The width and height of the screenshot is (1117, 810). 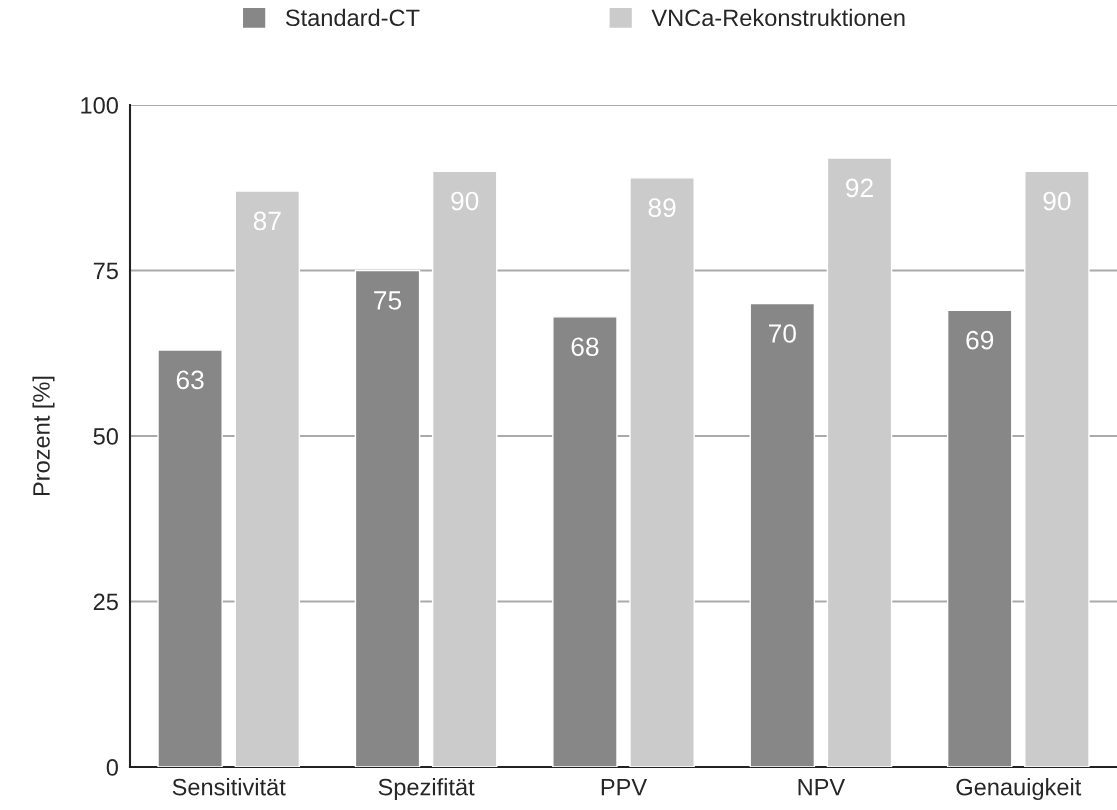 I want to click on x-tick-label: NPV, so click(x=822, y=787).